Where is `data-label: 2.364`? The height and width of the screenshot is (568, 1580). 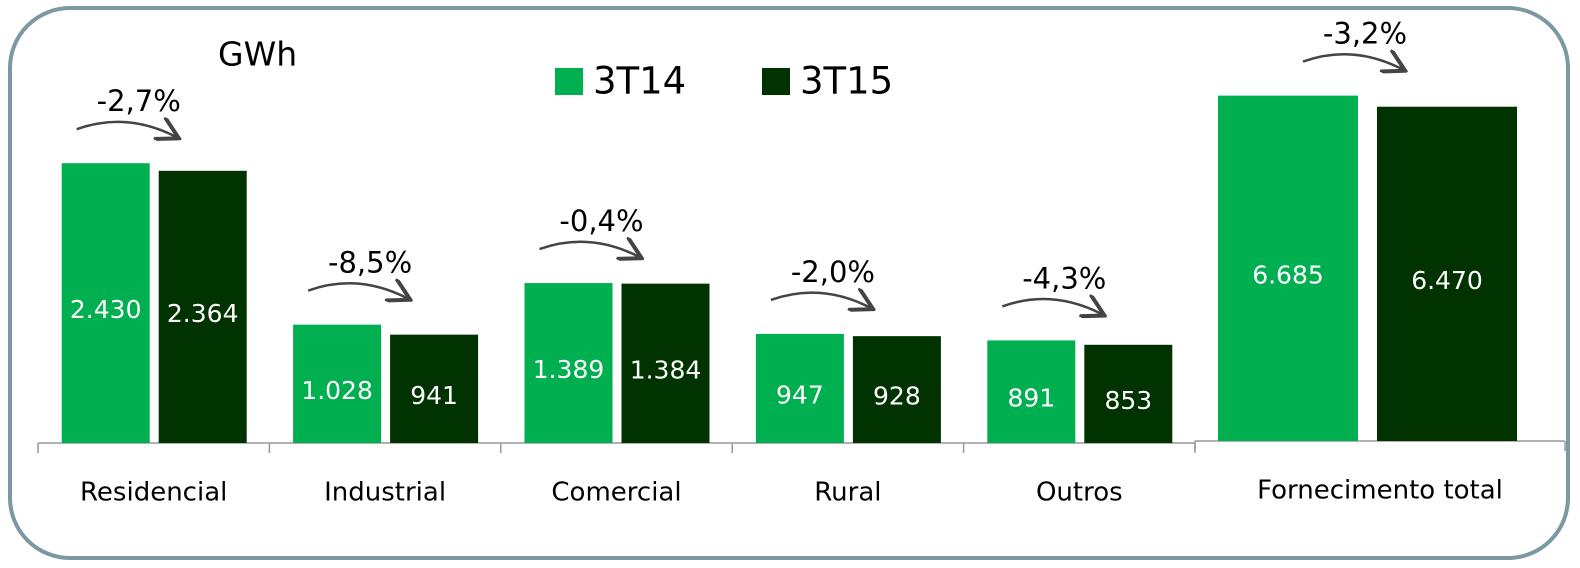 data-label: 2.364 is located at coordinates (203, 313).